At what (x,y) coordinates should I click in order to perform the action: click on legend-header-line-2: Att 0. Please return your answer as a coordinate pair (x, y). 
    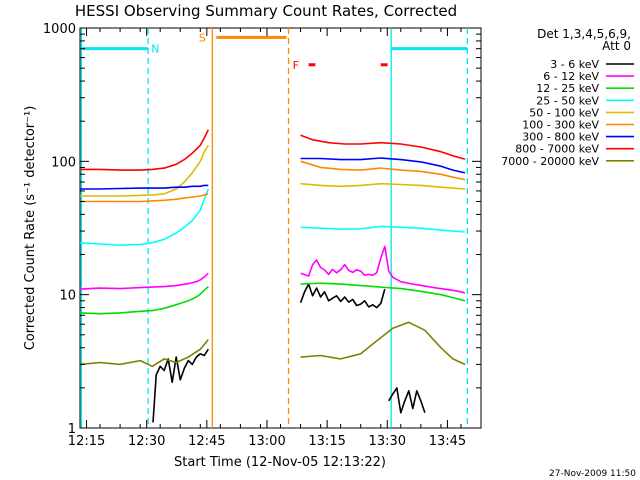
    Looking at the image, I should click on (616, 46).